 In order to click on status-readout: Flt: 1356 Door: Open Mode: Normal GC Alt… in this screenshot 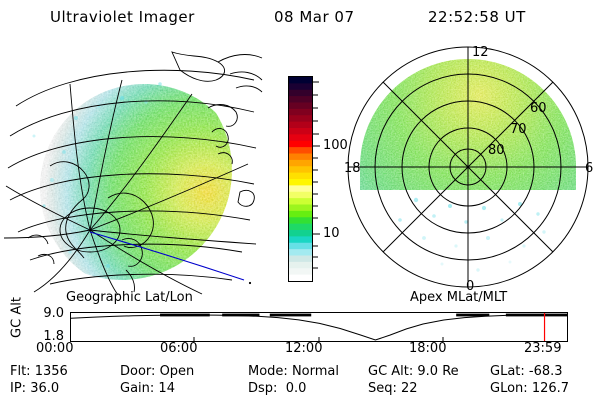, I will do `click(300, 382)`.